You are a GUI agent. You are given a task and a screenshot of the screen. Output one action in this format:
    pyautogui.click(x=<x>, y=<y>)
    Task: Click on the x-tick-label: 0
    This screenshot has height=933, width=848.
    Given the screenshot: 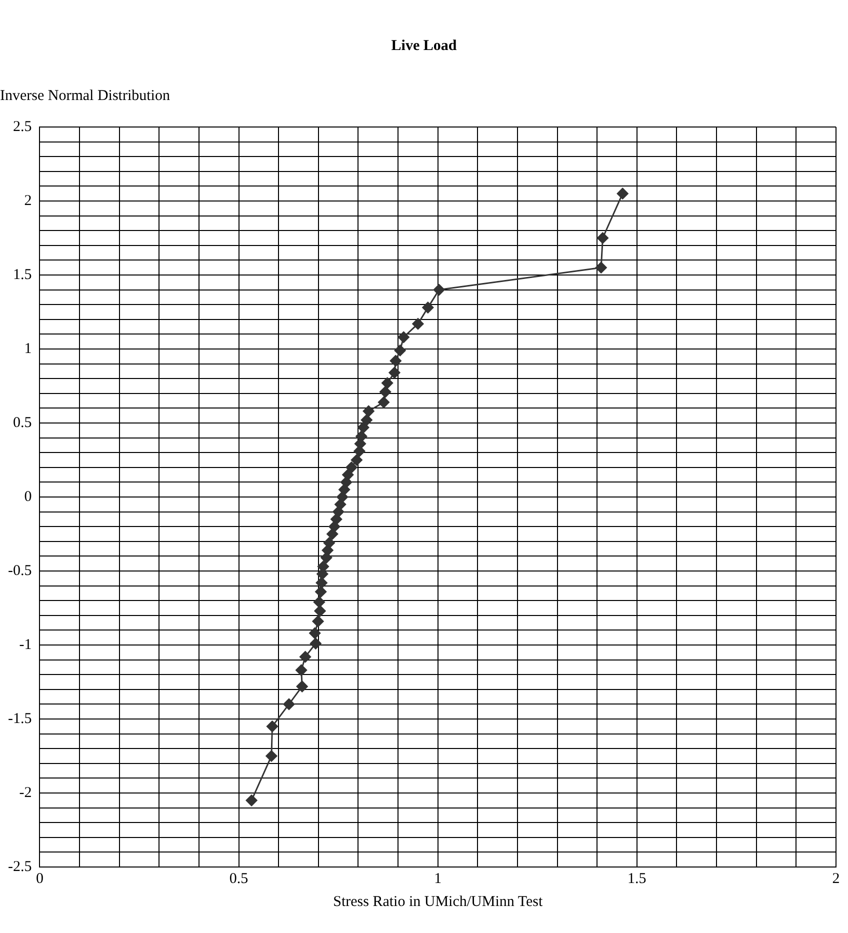 What is the action you would take?
    pyautogui.click(x=40, y=878)
    